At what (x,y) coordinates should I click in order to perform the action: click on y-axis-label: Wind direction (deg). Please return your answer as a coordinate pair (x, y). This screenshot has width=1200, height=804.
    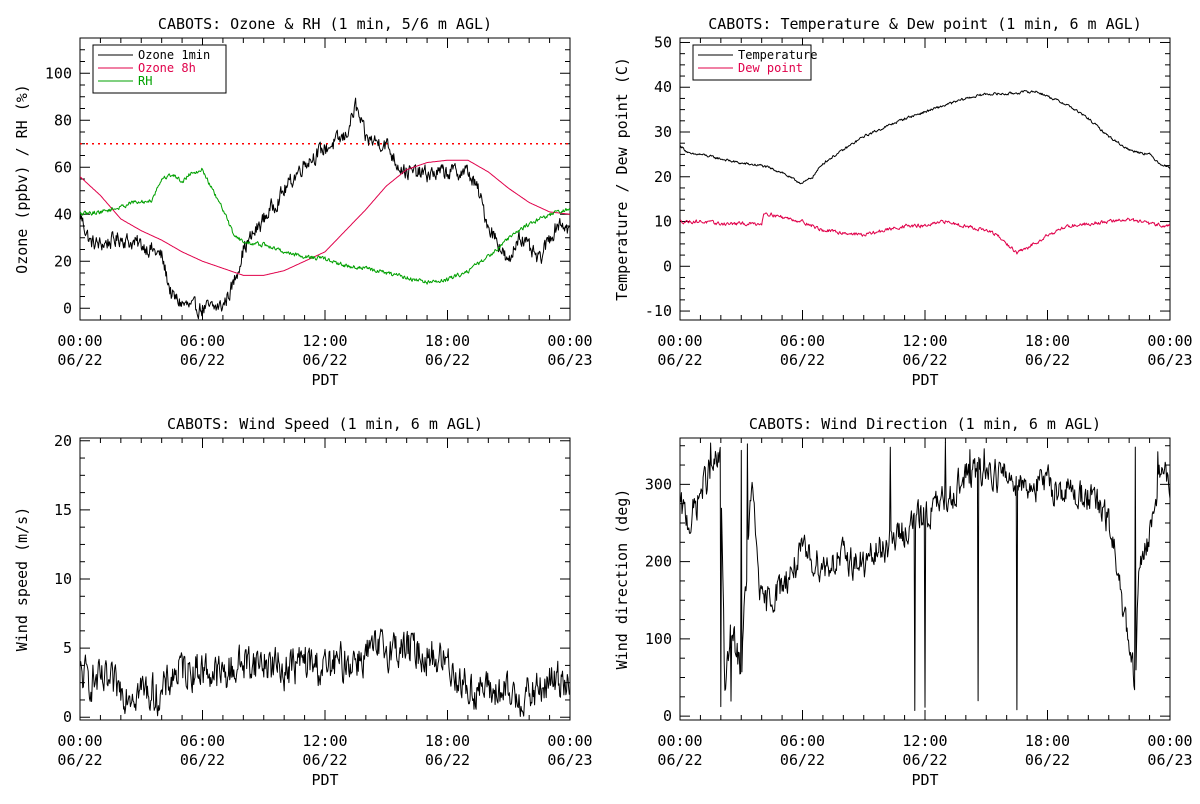
    Looking at the image, I should click on (622, 579).